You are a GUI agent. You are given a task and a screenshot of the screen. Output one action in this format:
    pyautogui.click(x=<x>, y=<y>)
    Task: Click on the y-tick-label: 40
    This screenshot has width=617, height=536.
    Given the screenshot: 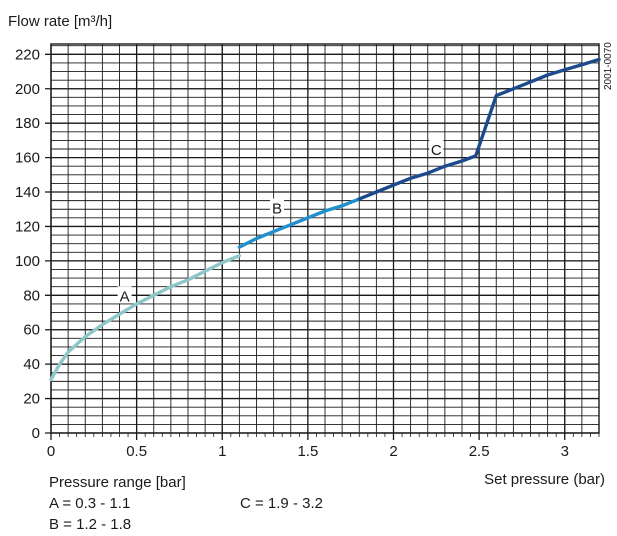 What is the action you would take?
    pyautogui.click(x=31, y=364)
    